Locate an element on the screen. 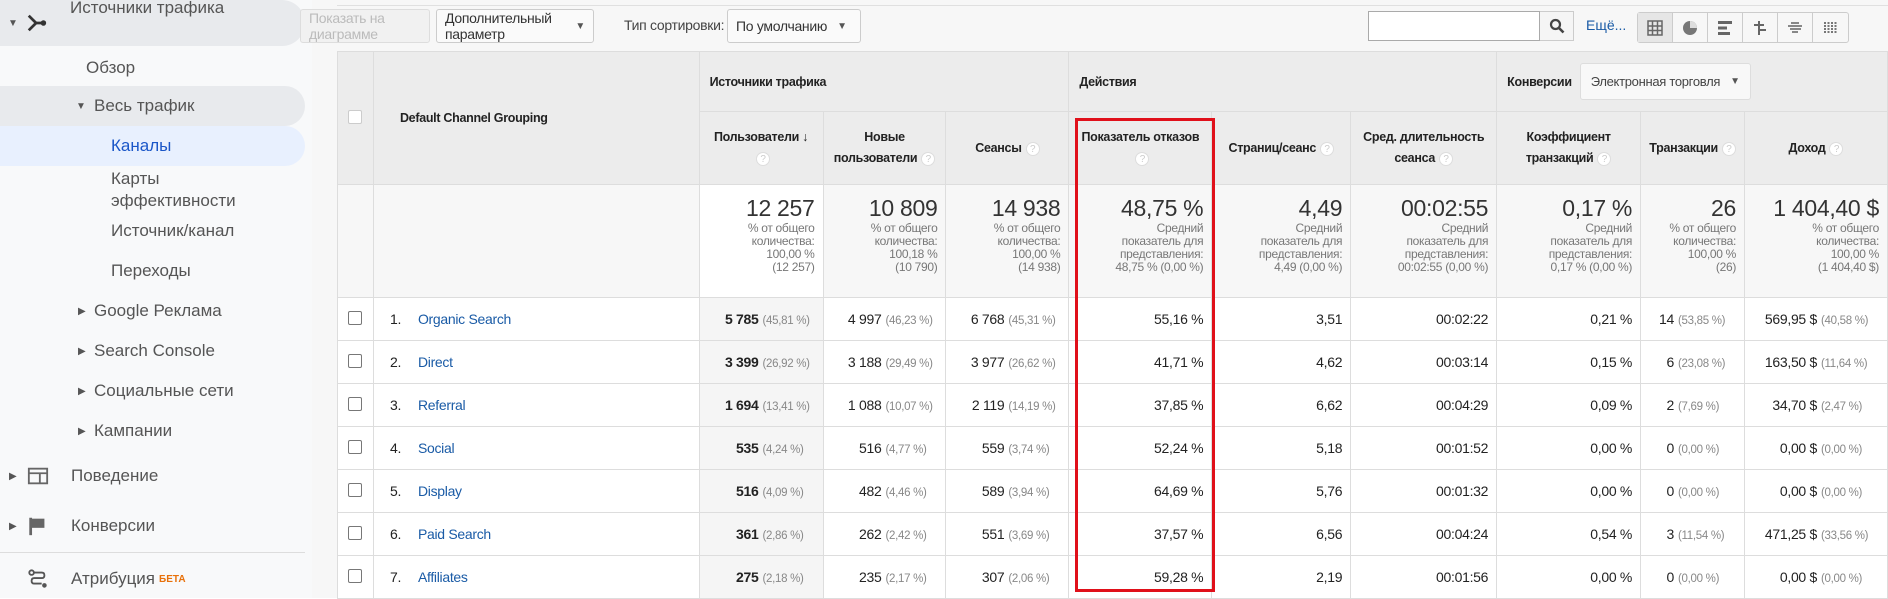 This screenshot has width=1888, height=599. row-number: 2. is located at coordinates (395, 362).